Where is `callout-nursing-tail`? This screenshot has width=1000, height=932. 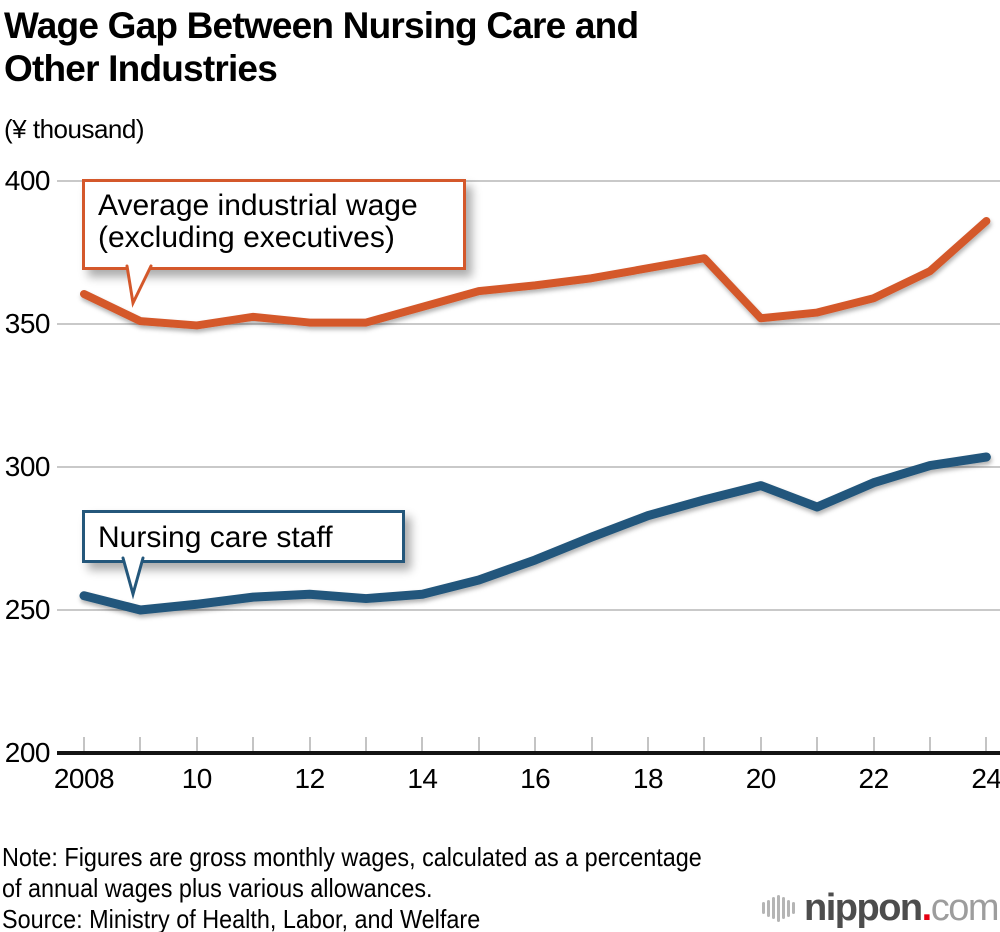 callout-nursing-tail is located at coordinates (133, 578).